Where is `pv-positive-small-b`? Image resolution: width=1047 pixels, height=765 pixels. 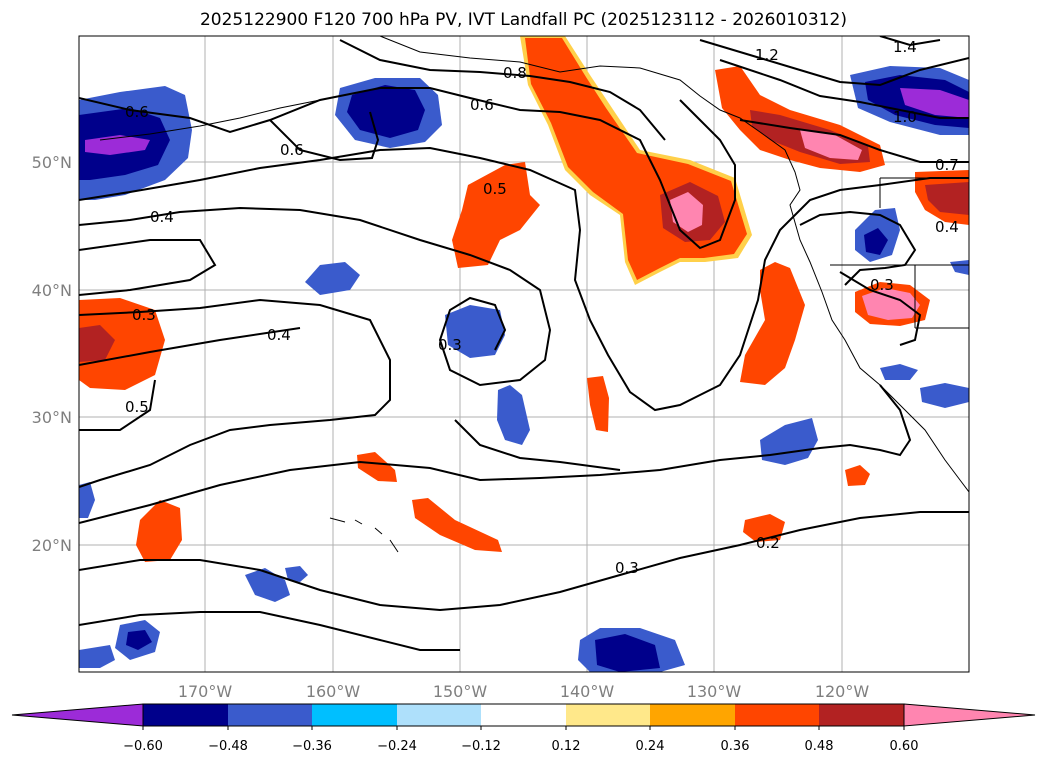
pv-positive-small-b is located at coordinates (377, 467).